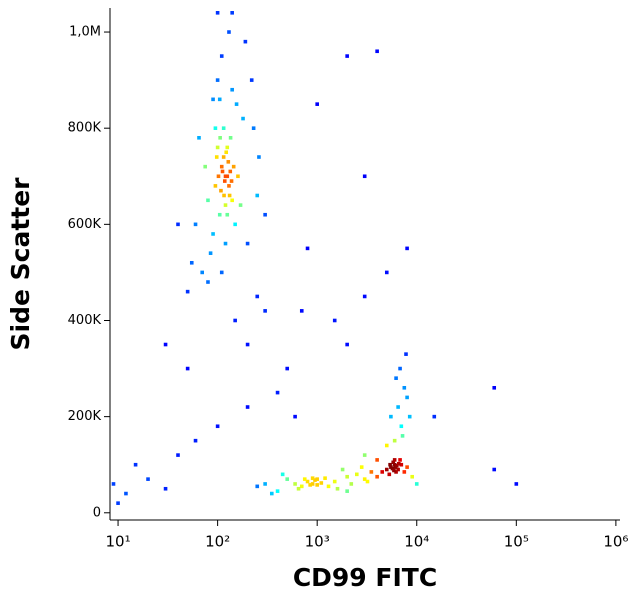 Image resolution: width=629 pixels, height=601 pixels. What do you see at coordinates (85, 128) in the screenshot?
I see `y-tick-label: 800K` at bounding box center [85, 128].